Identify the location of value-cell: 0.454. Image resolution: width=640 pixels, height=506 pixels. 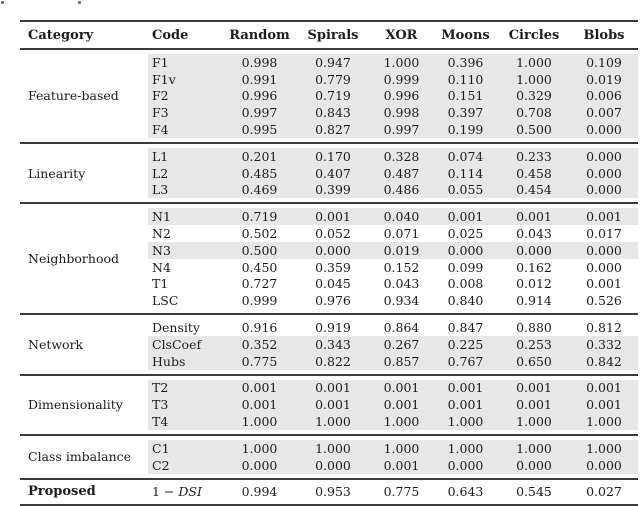
(534, 190).